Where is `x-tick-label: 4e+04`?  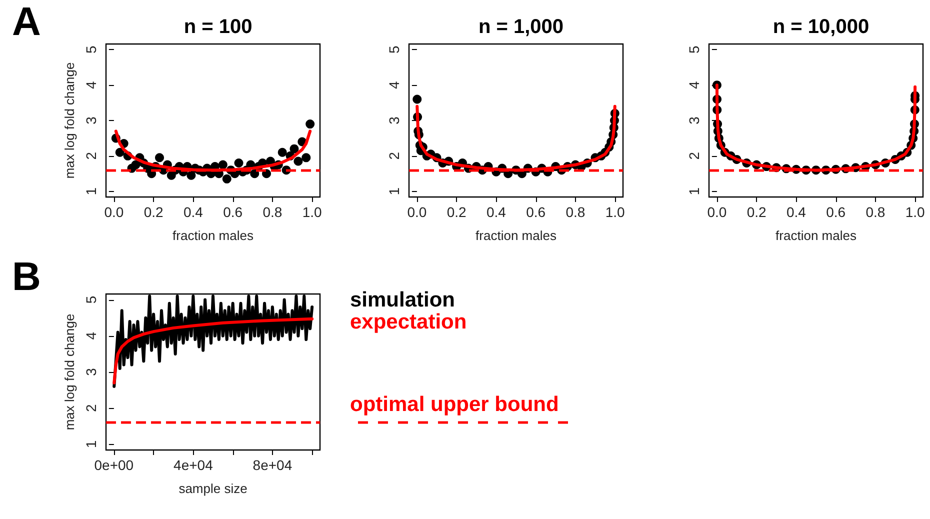
x-tick-label: 4e+04 is located at coordinates (194, 465).